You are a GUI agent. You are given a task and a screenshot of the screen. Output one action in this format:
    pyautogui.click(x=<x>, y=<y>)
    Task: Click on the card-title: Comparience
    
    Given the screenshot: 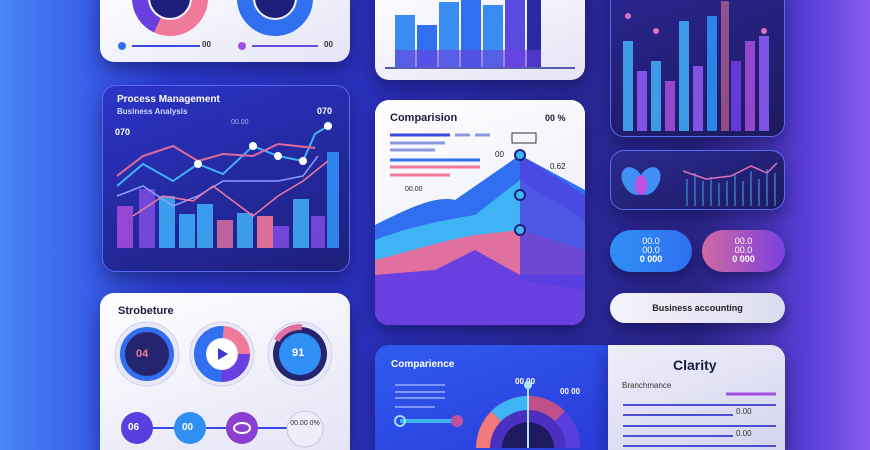 What is the action you would take?
    pyautogui.click(x=423, y=364)
    